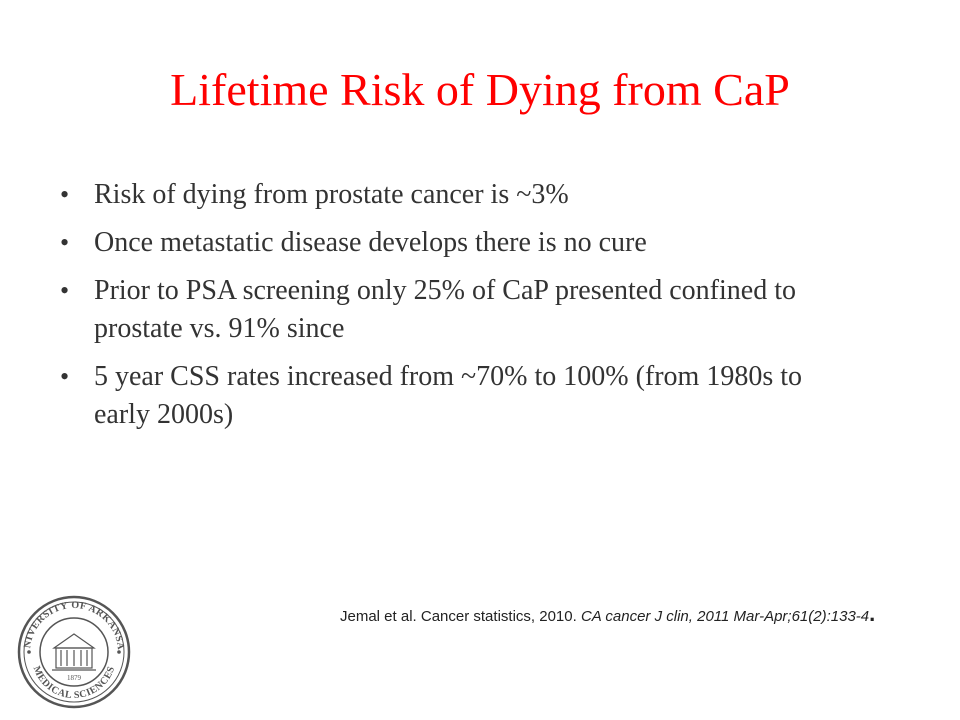 The width and height of the screenshot is (960, 720). Describe the element at coordinates (458, 616) in the screenshot. I see `citation-authors: Jemal et al. Cancer statistics, 2010.` at that location.